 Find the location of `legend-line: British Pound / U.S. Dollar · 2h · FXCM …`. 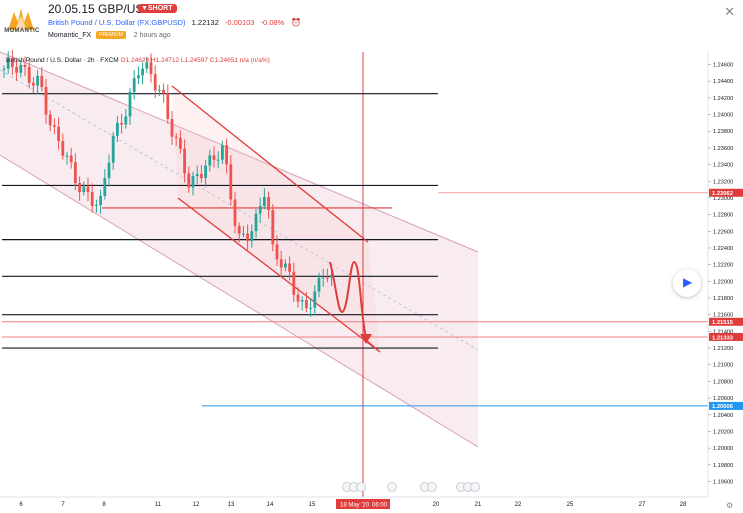

legend-line: British Pound / U.S. Dollar · 2h · FXCM … is located at coordinates (138, 60).